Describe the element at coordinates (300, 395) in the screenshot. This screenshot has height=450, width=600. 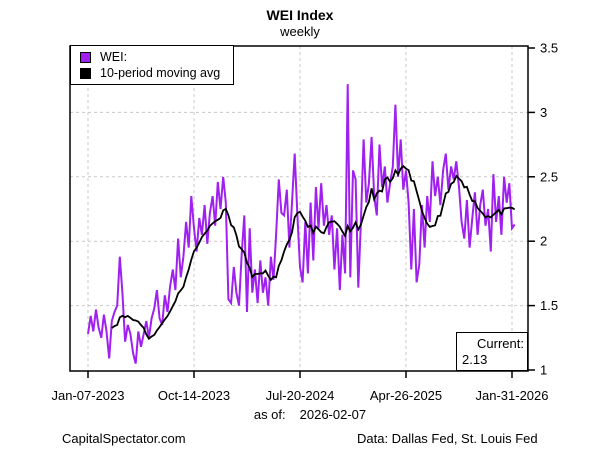
I see `x-tick-label: Jul-20-2024` at that location.